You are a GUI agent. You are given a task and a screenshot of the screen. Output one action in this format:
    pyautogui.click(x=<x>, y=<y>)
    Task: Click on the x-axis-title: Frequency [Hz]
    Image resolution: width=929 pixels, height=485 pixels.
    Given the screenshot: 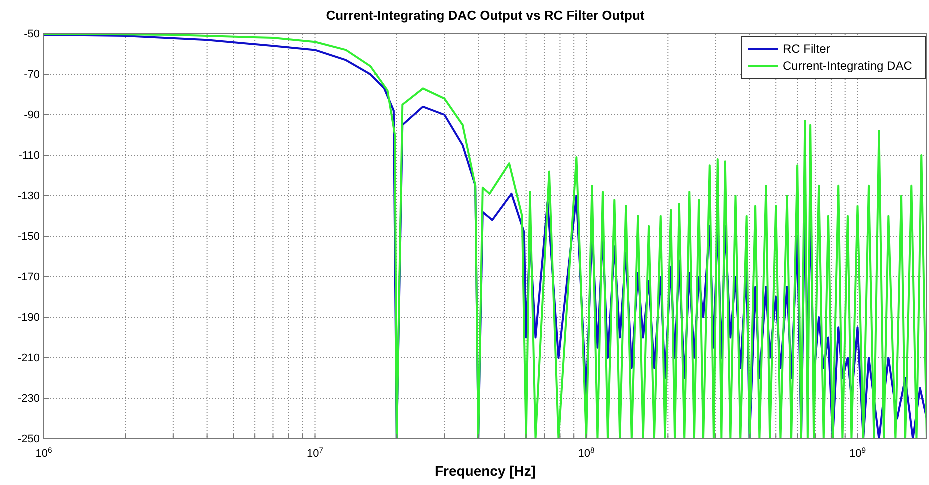 What is the action you would take?
    pyautogui.click(x=485, y=471)
    